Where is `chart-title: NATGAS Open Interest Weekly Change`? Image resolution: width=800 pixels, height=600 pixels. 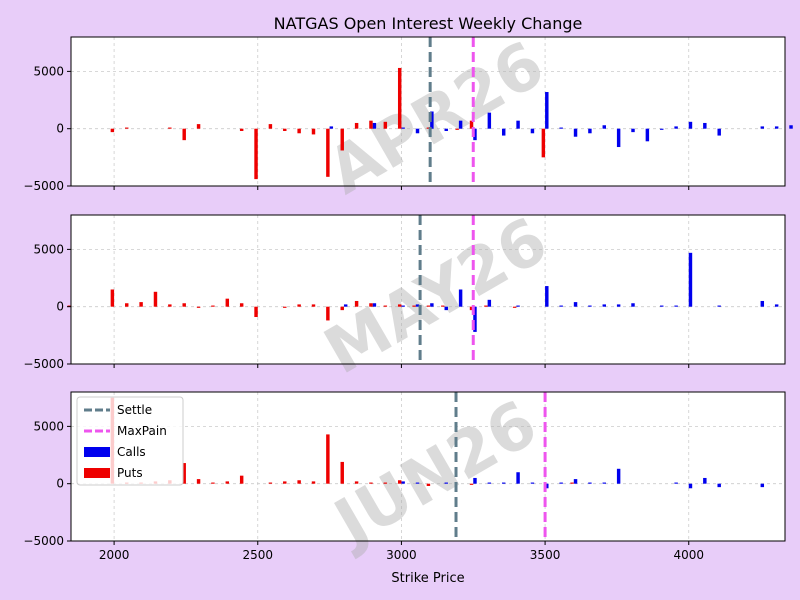 chart-title: NATGAS Open Interest Weekly Change is located at coordinates (428, 23).